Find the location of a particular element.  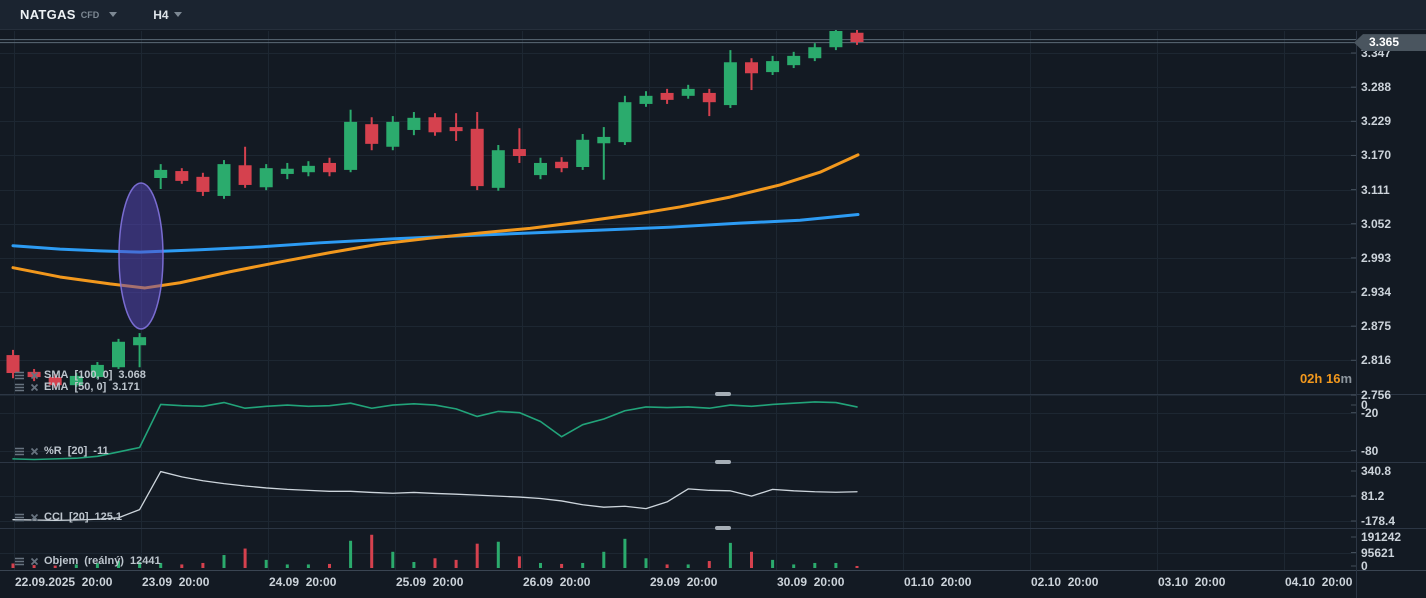

time-axis-label: 02.10 20:00 is located at coordinates (1065, 582).